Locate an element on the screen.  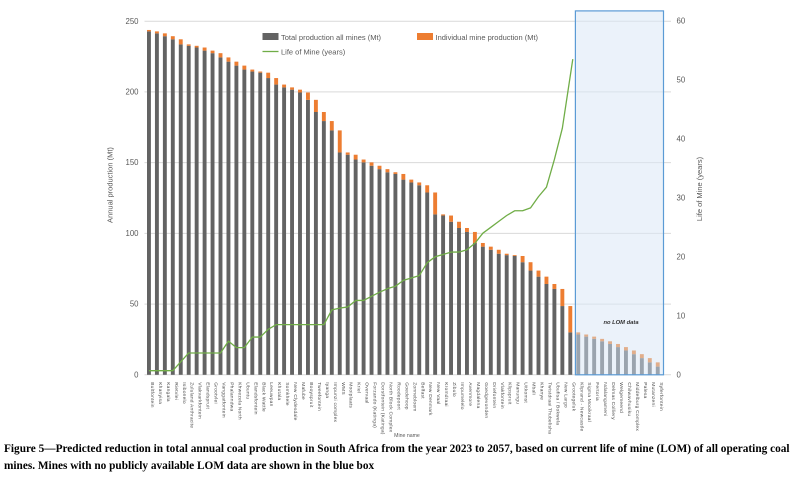
svg-text: Belfast is located at coordinates (422, 390).